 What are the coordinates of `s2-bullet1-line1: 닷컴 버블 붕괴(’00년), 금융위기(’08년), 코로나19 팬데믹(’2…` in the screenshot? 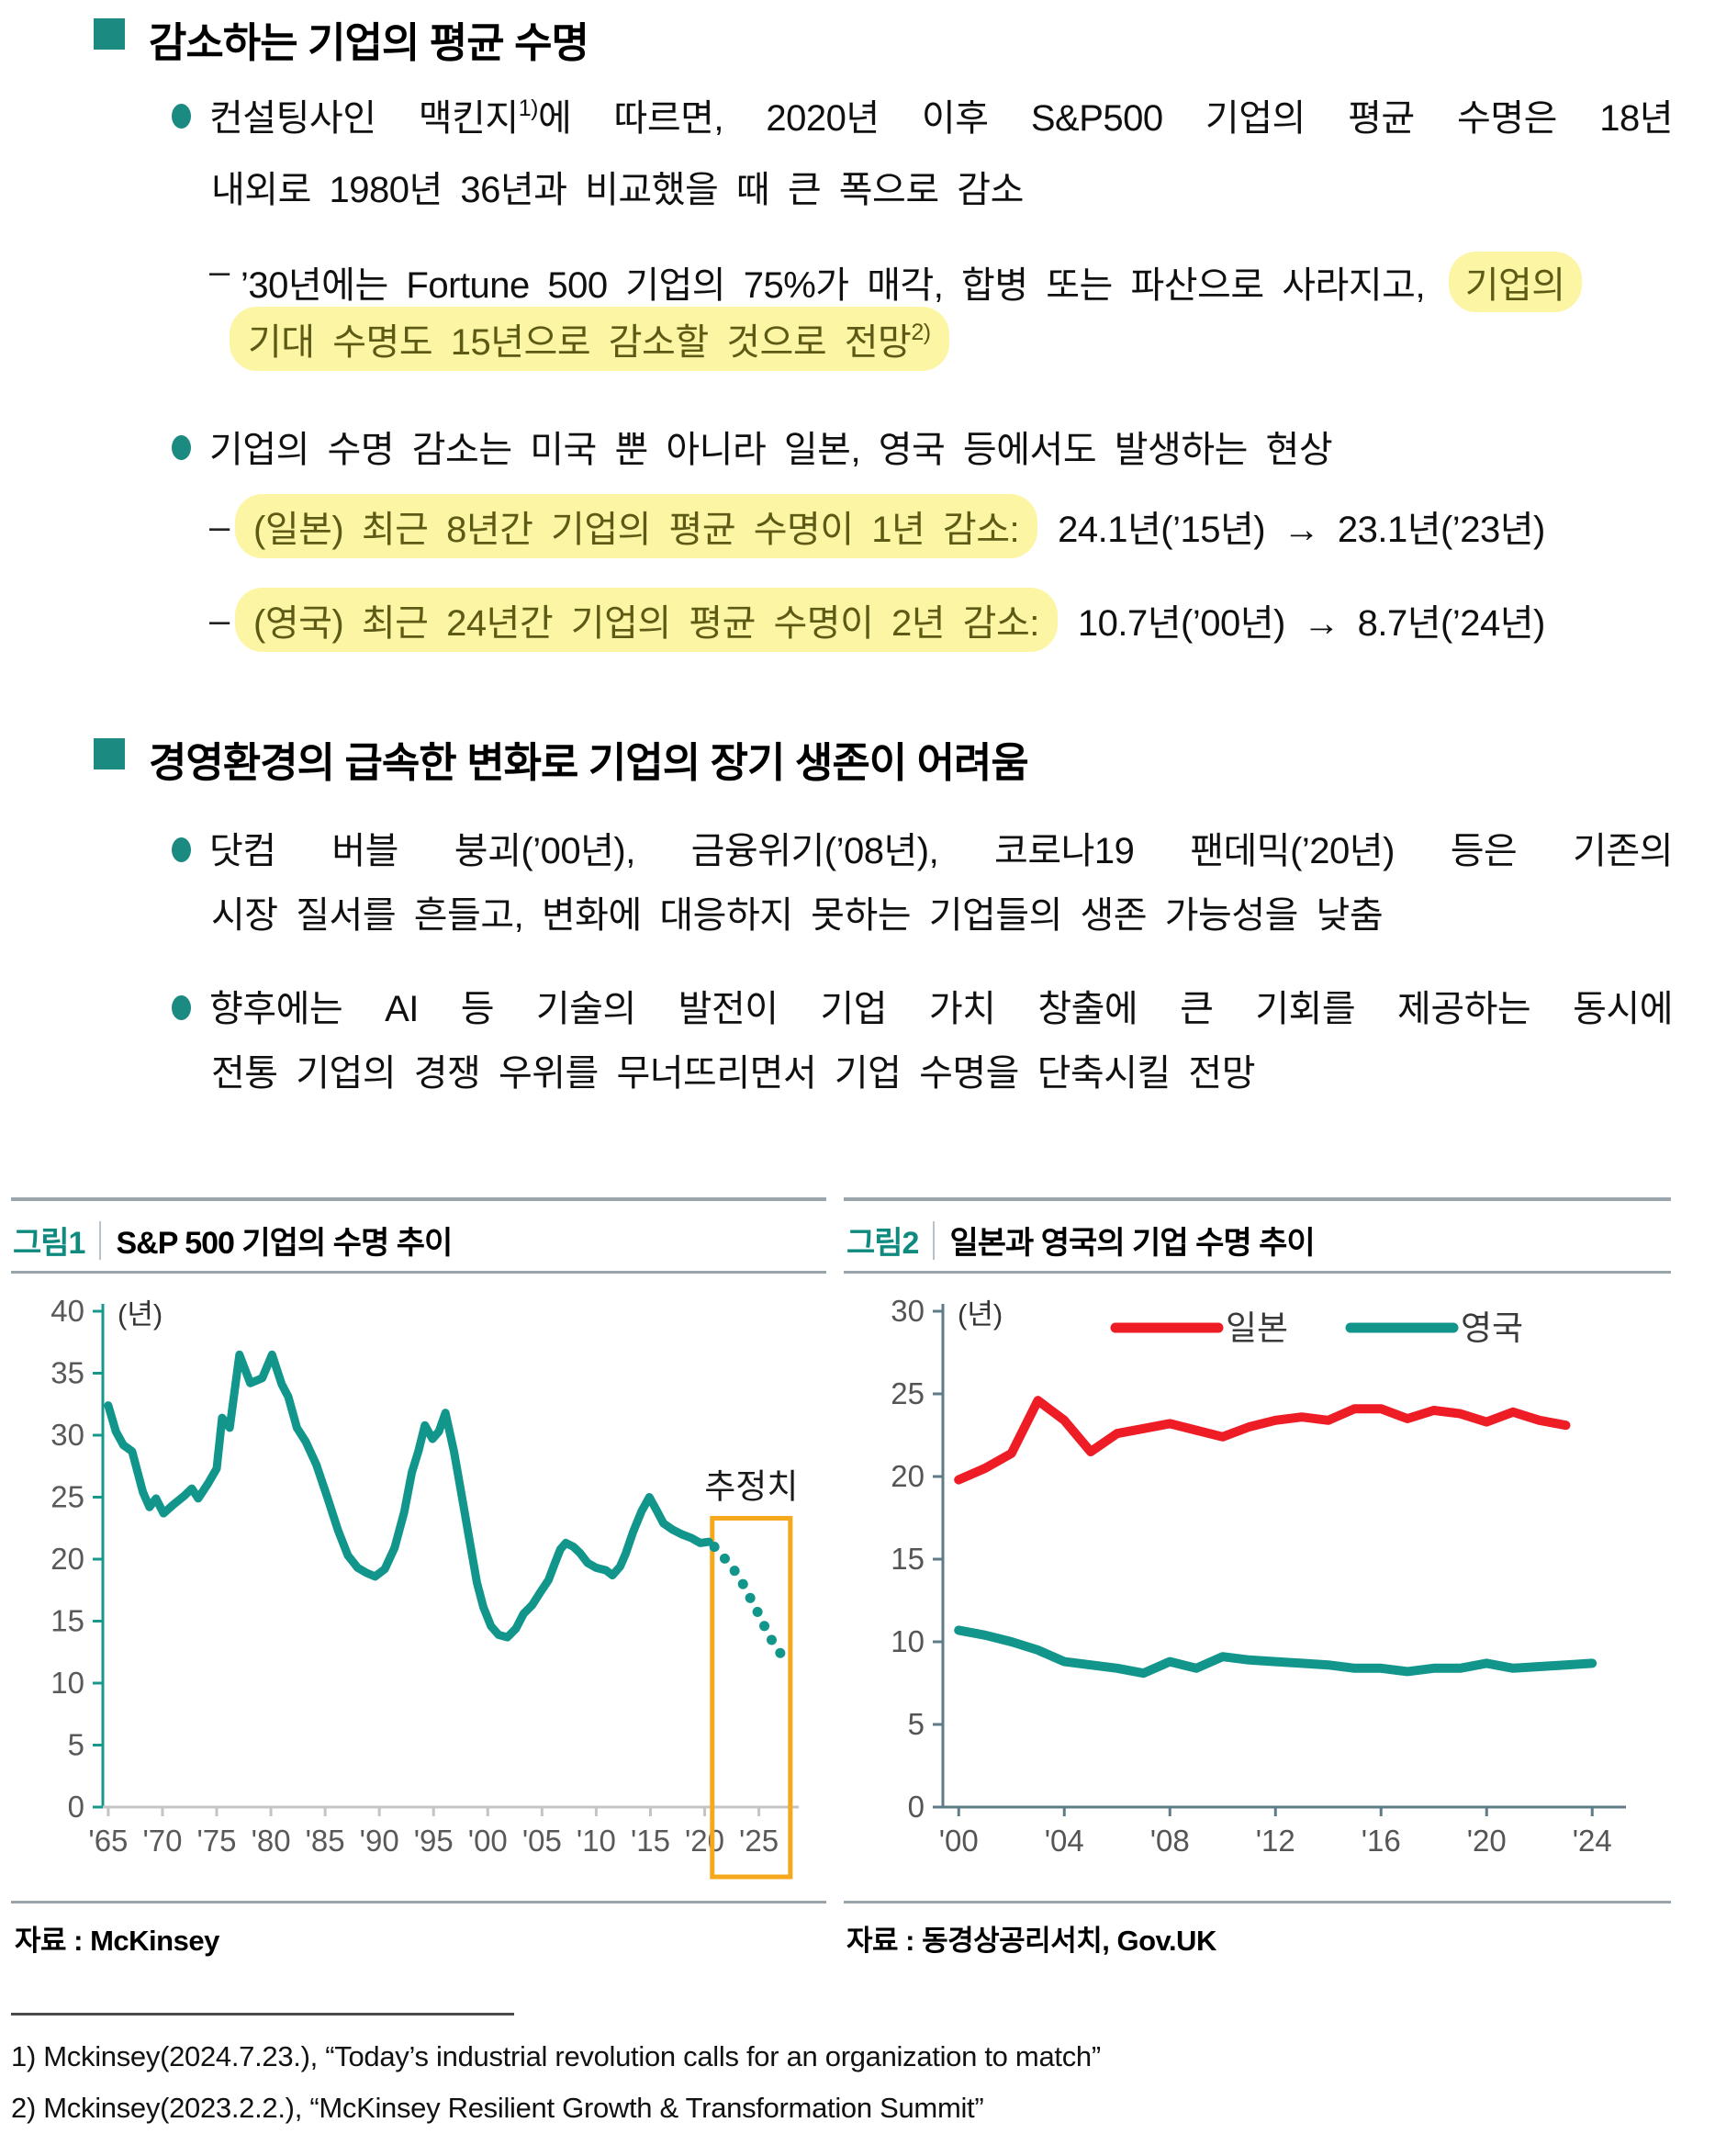 It's located at (942, 851).